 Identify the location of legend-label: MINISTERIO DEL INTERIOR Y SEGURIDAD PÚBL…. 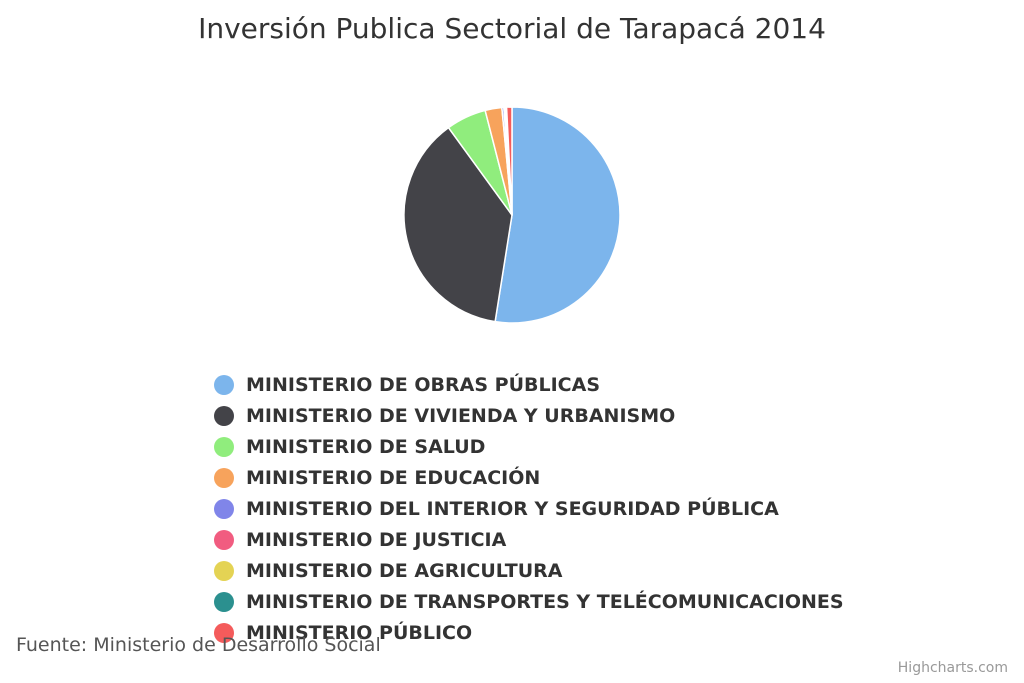
(512, 509).